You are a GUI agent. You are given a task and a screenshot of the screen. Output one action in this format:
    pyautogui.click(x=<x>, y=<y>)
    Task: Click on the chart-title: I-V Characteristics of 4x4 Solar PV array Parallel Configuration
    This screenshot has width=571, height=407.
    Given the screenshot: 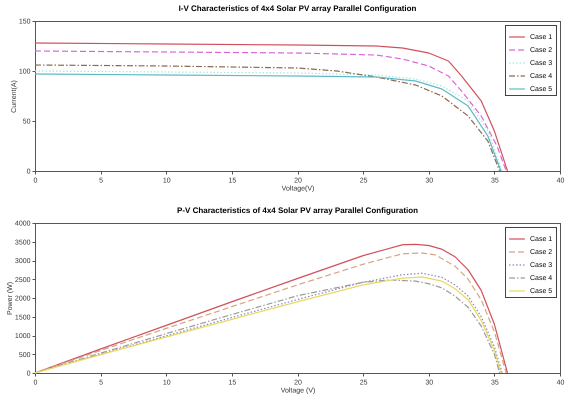 What is the action you would take?
    pyautogui.click(x=297, y=8)
    